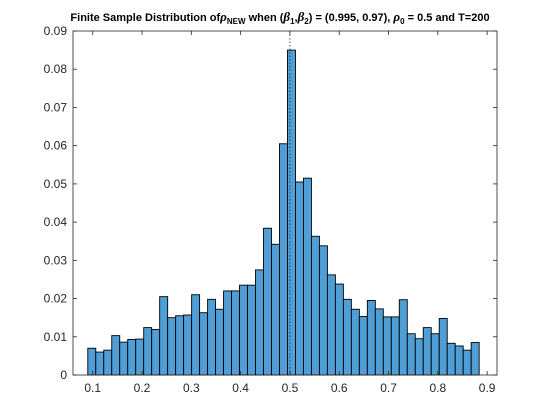  Describe the element at coordinates (487, 388) in the screenshot. I see `x-tick-label: 0.9` at that location.